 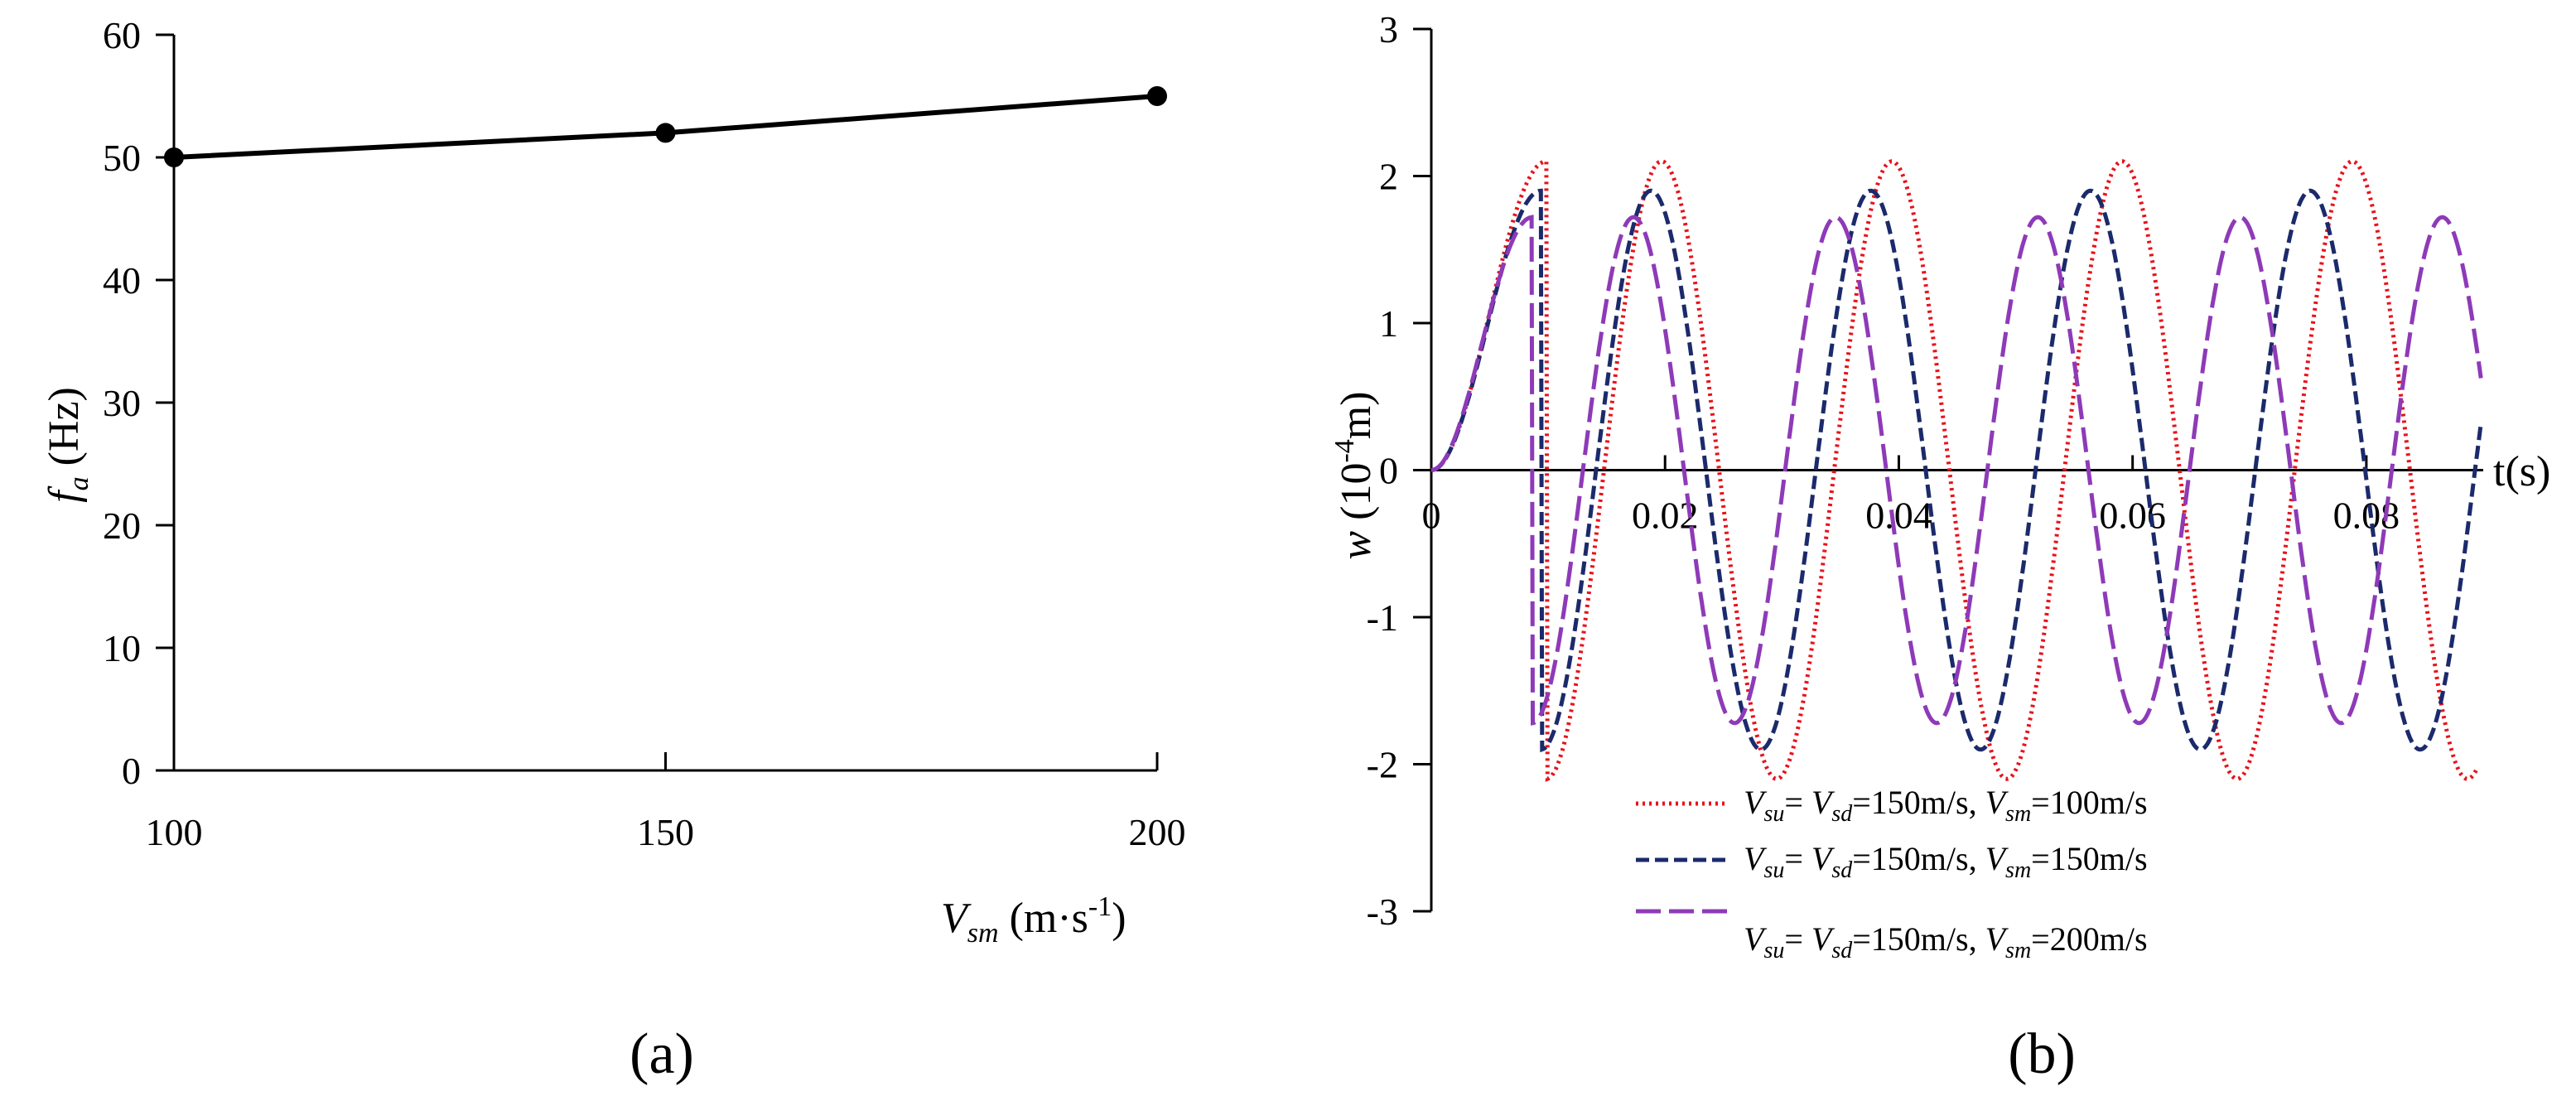 What do you see at coordinates (122, 403) in the screenshot?
I see `y-tick-label: 30` at bounding box center [122, 403].